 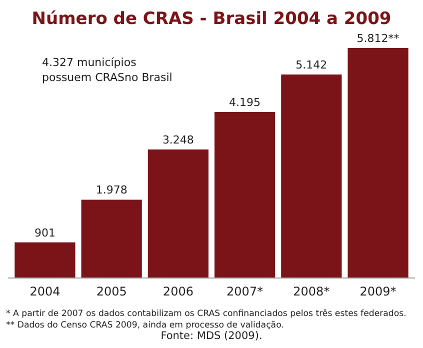 What do you see at coordinates (312, 65) in the screenshot?
I see `data-label: 5.142` at bounding box center [312, 65].